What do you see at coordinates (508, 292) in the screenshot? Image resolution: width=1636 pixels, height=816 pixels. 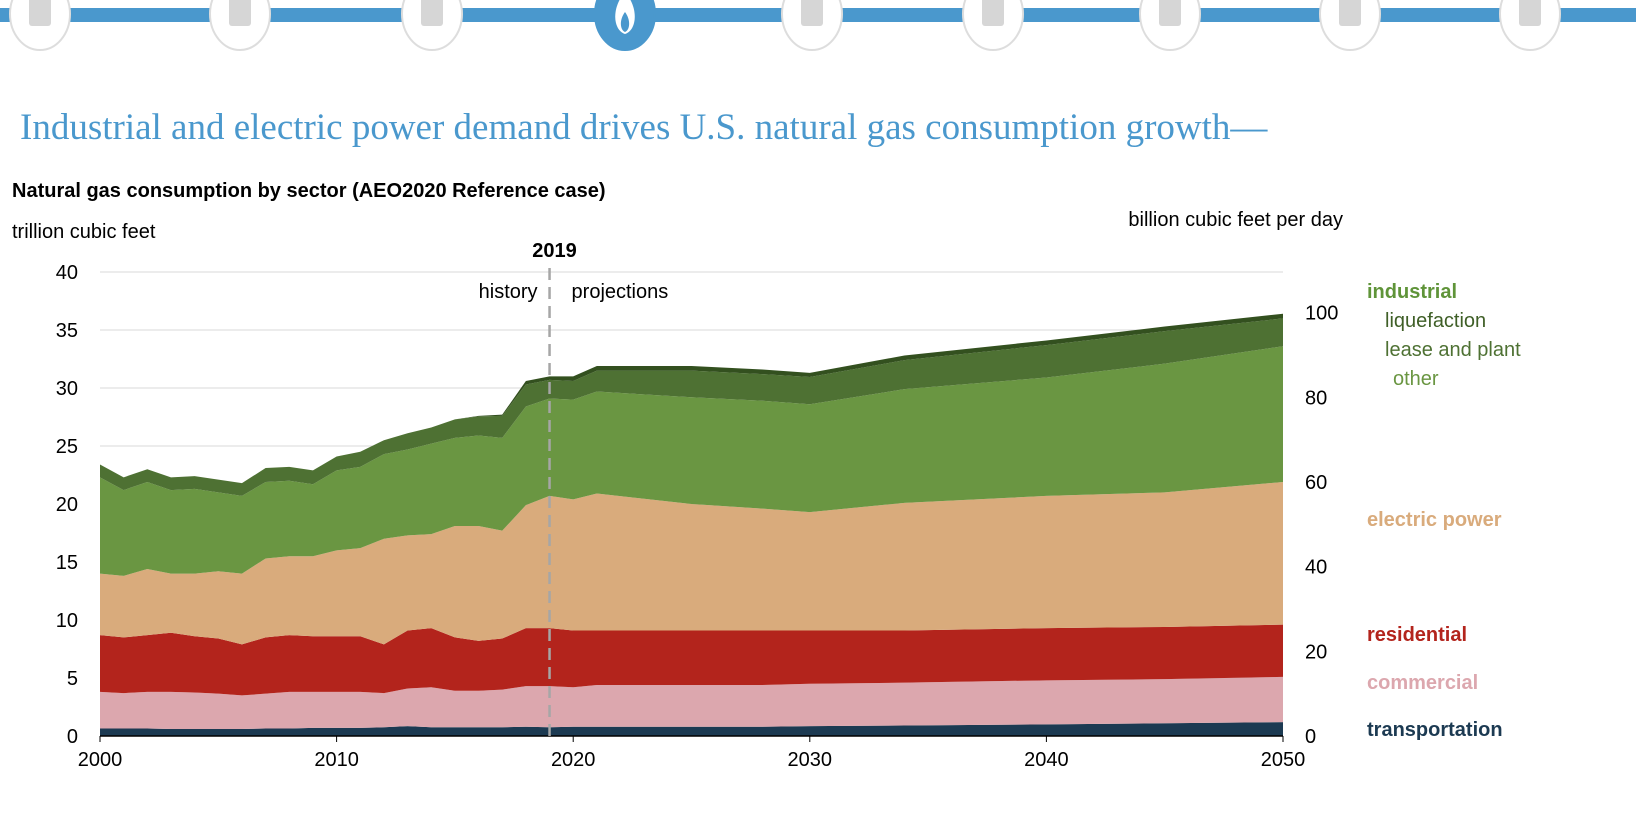 I see `history-label: history` at bounding box center [508, 292].